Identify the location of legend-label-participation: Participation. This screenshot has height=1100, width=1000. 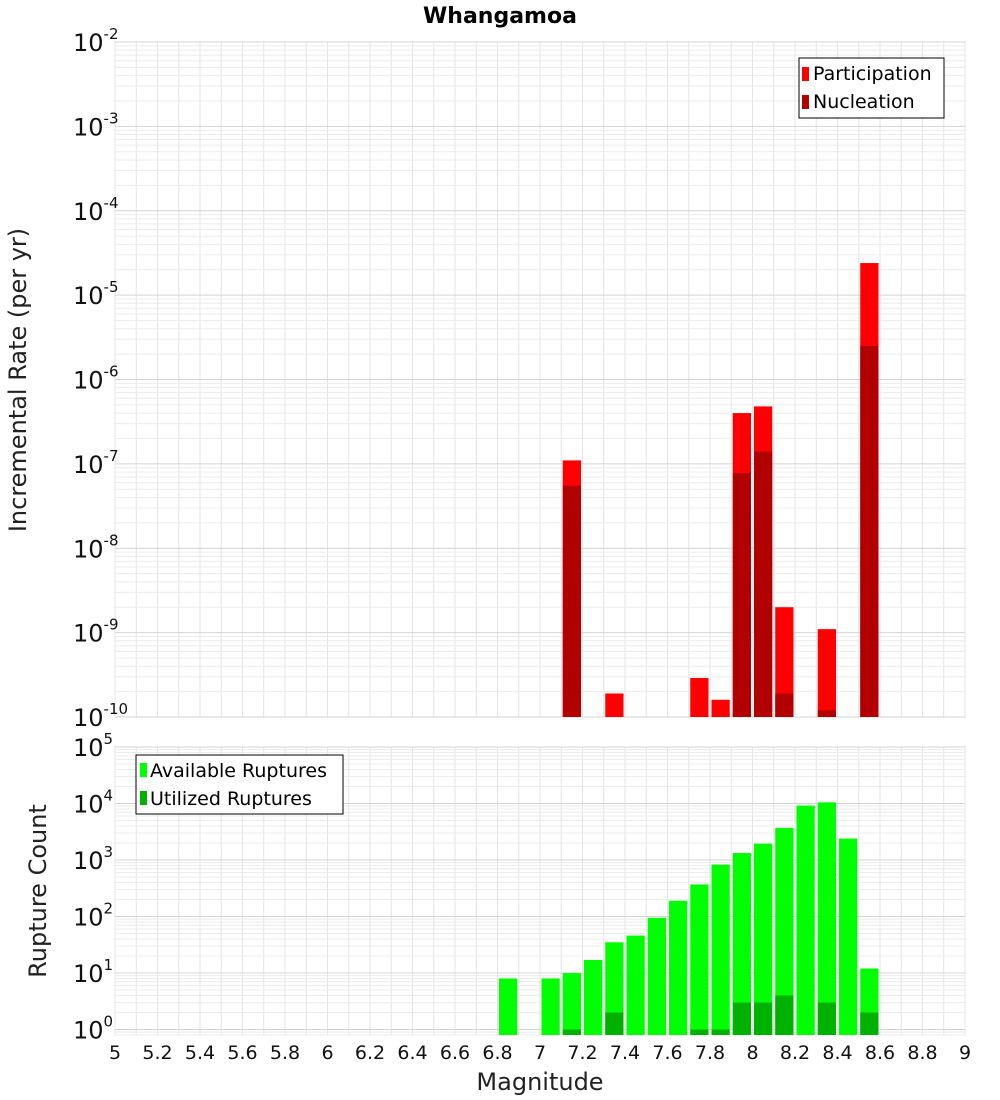
(872, 74).